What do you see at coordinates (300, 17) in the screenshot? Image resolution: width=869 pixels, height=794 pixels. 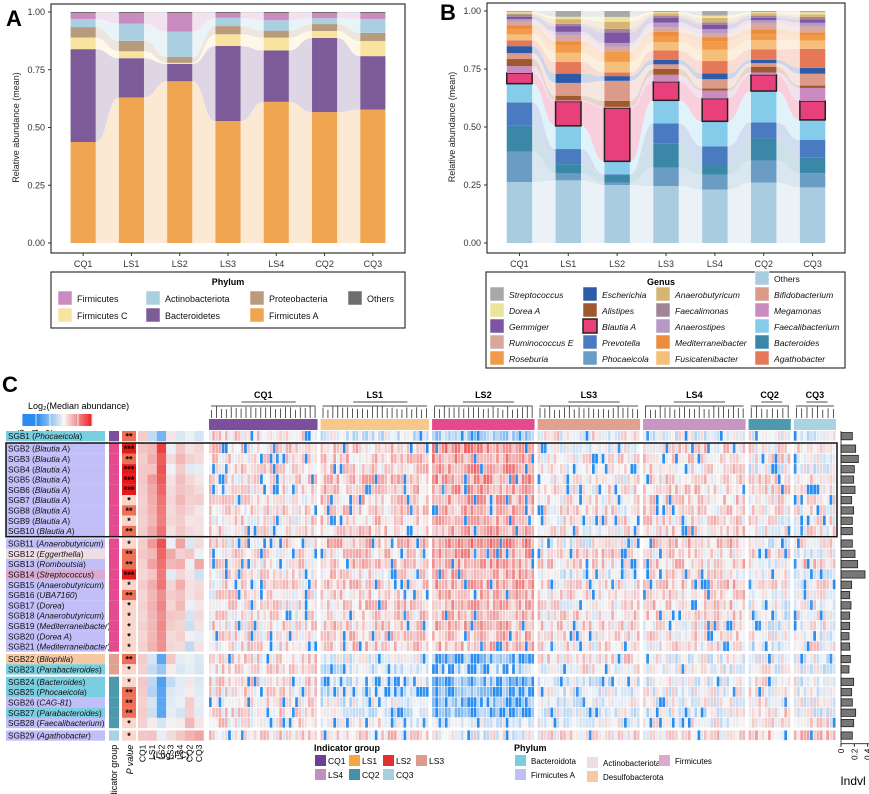 I see `alluvial-flow-firmicutes` at bounding box center [300, 17].